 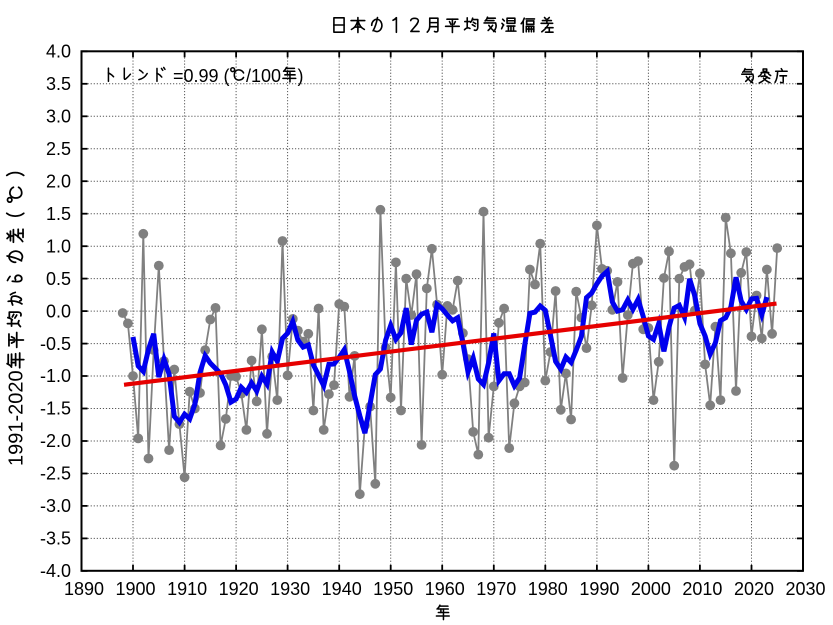 What do you see at coordinates (84, 589) in the screenshot?
I see `svg-text: 1890` at bounding box center [84, 589].